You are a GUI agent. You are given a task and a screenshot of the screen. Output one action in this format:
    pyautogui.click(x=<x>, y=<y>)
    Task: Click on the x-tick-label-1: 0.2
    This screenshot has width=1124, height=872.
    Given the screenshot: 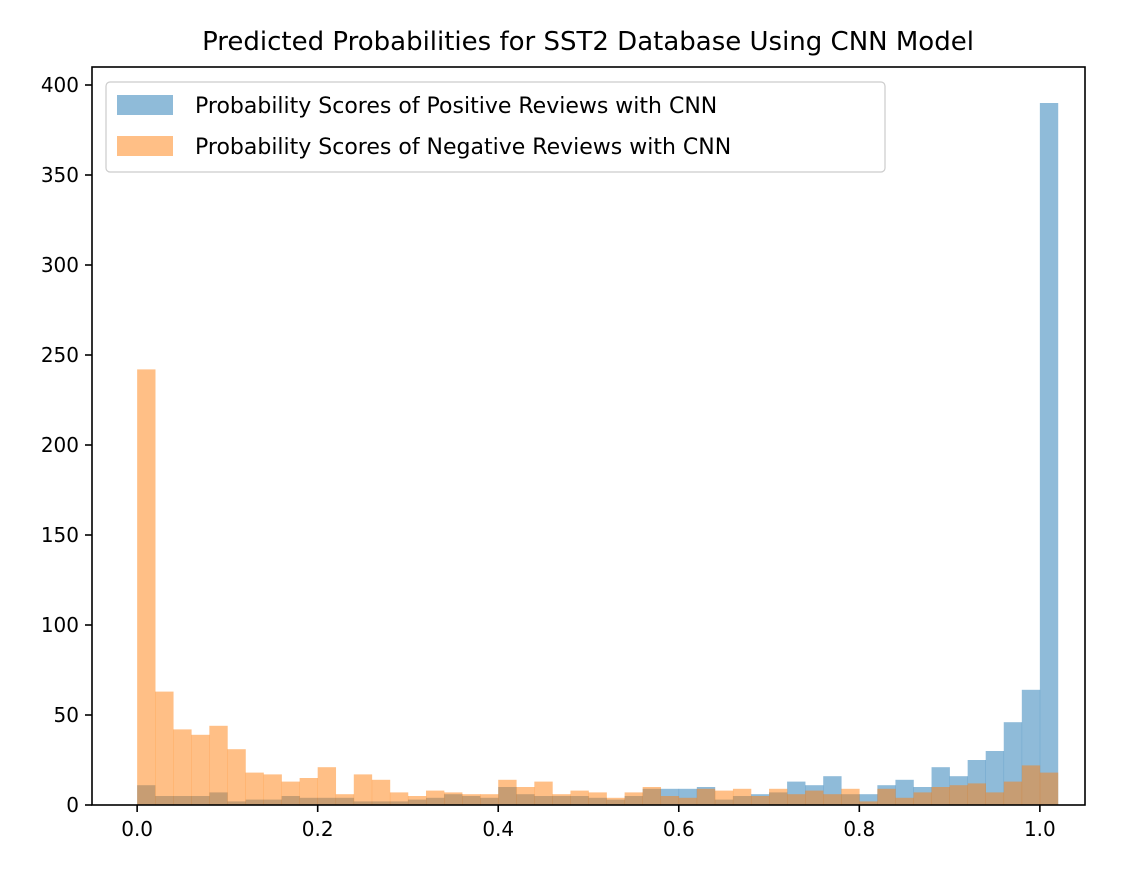 What is the action you would take?
    pyautogui.click(x=318, y=829)
    